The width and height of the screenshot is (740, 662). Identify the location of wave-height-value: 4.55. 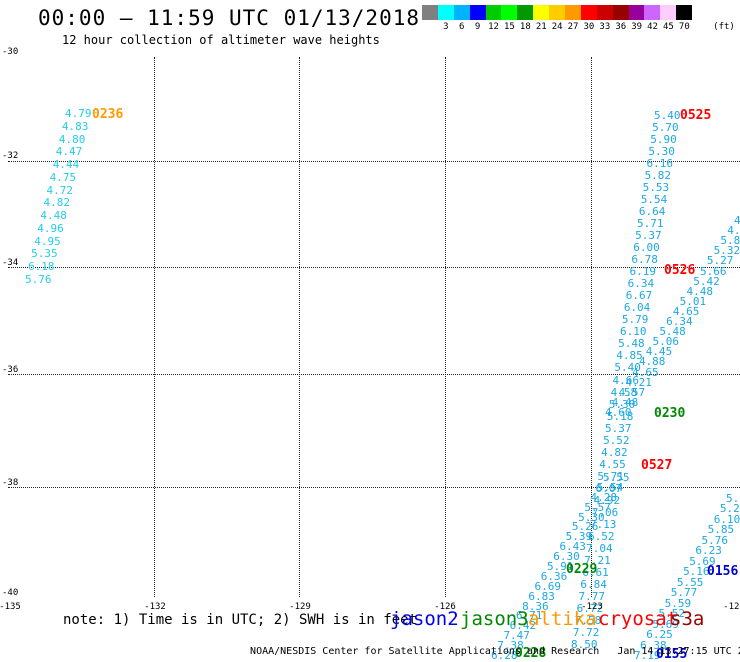
(612, 464).